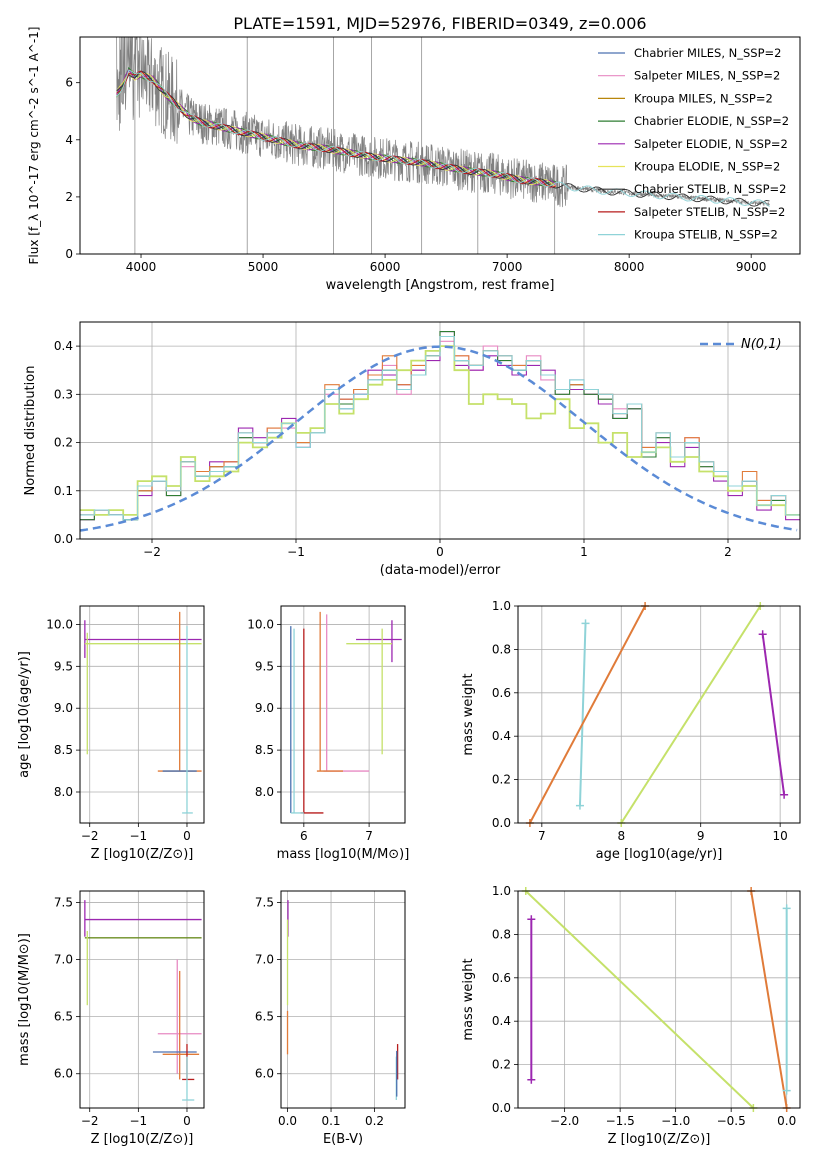 The height and width of the screenshot is (1170, 819). Describe the element at coordinates (675, 1121) in the screenshot. I see `x-tick-label: −1.0` at that location.